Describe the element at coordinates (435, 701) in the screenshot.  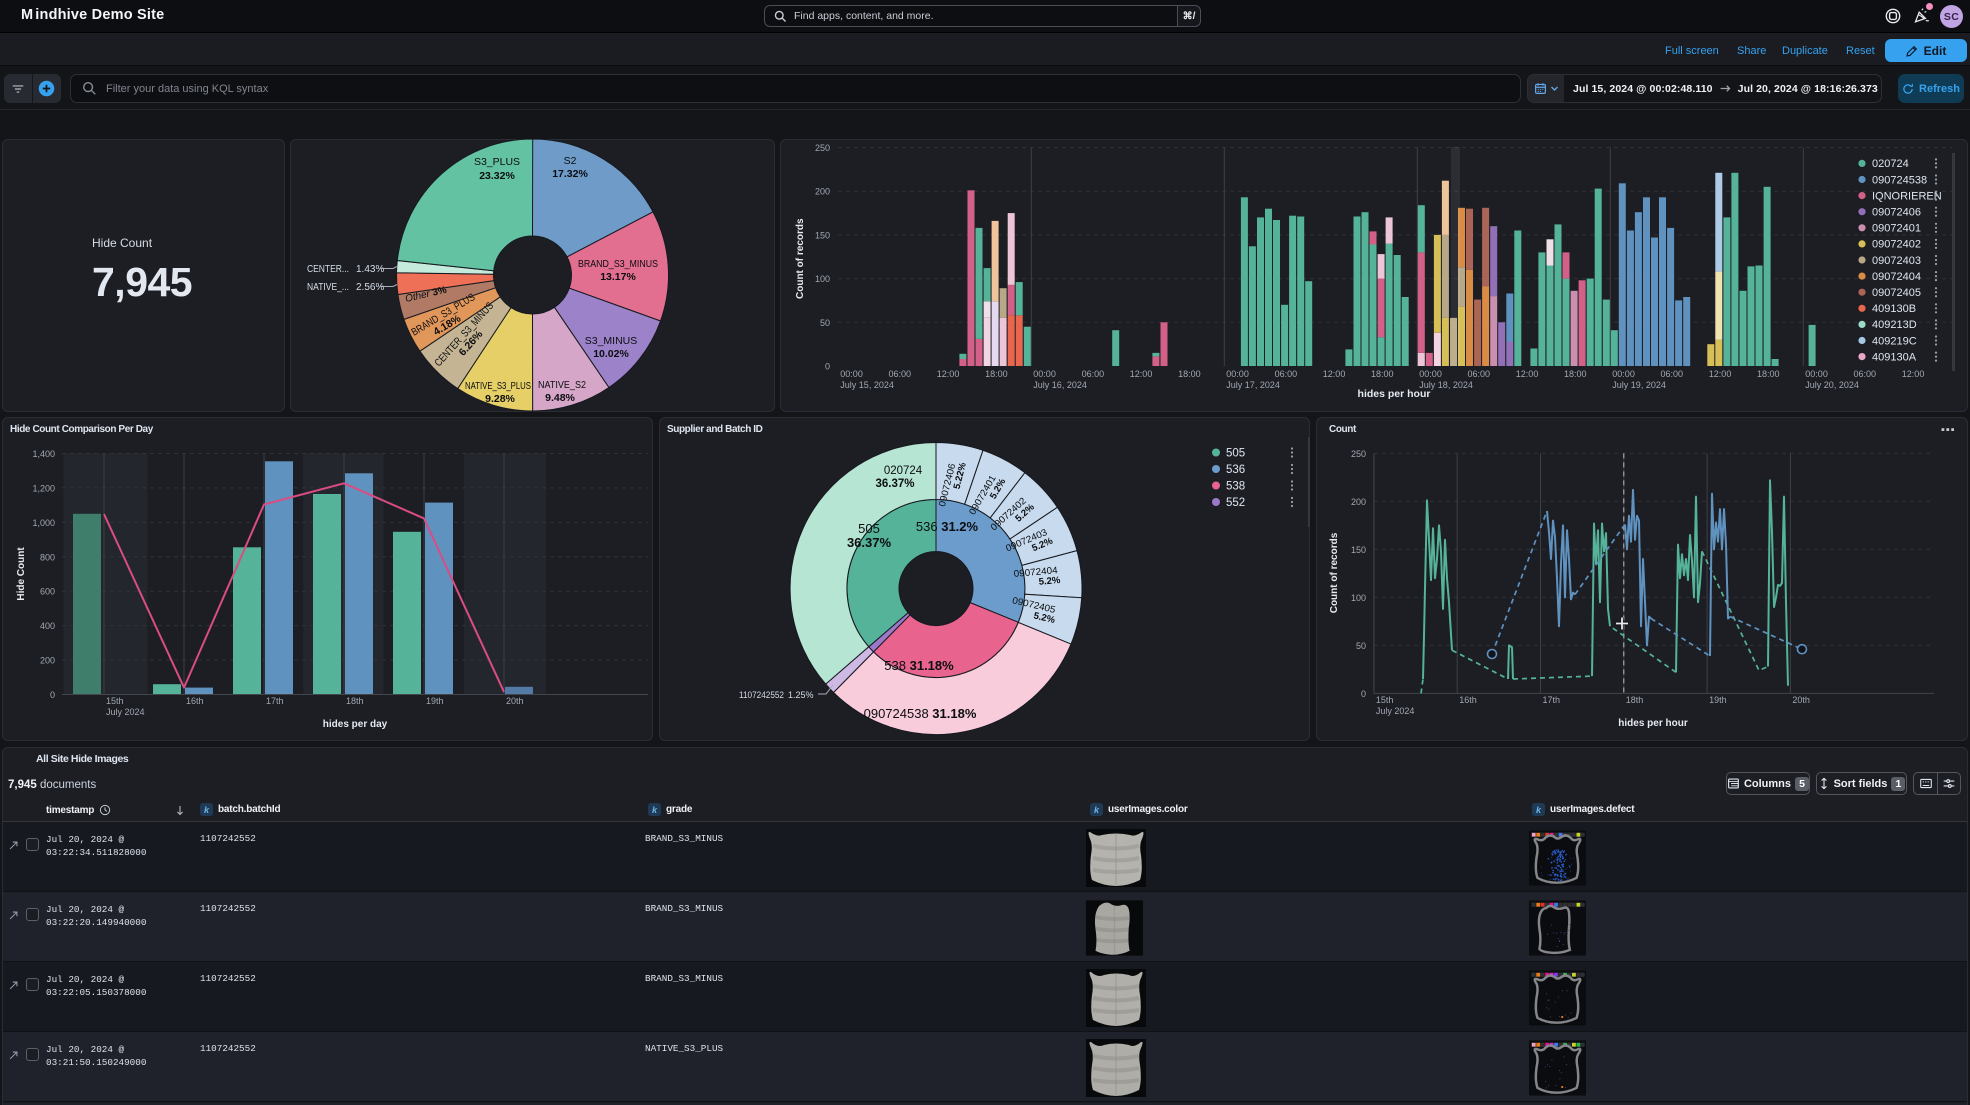
I see `svg-text: 19th` at that location.